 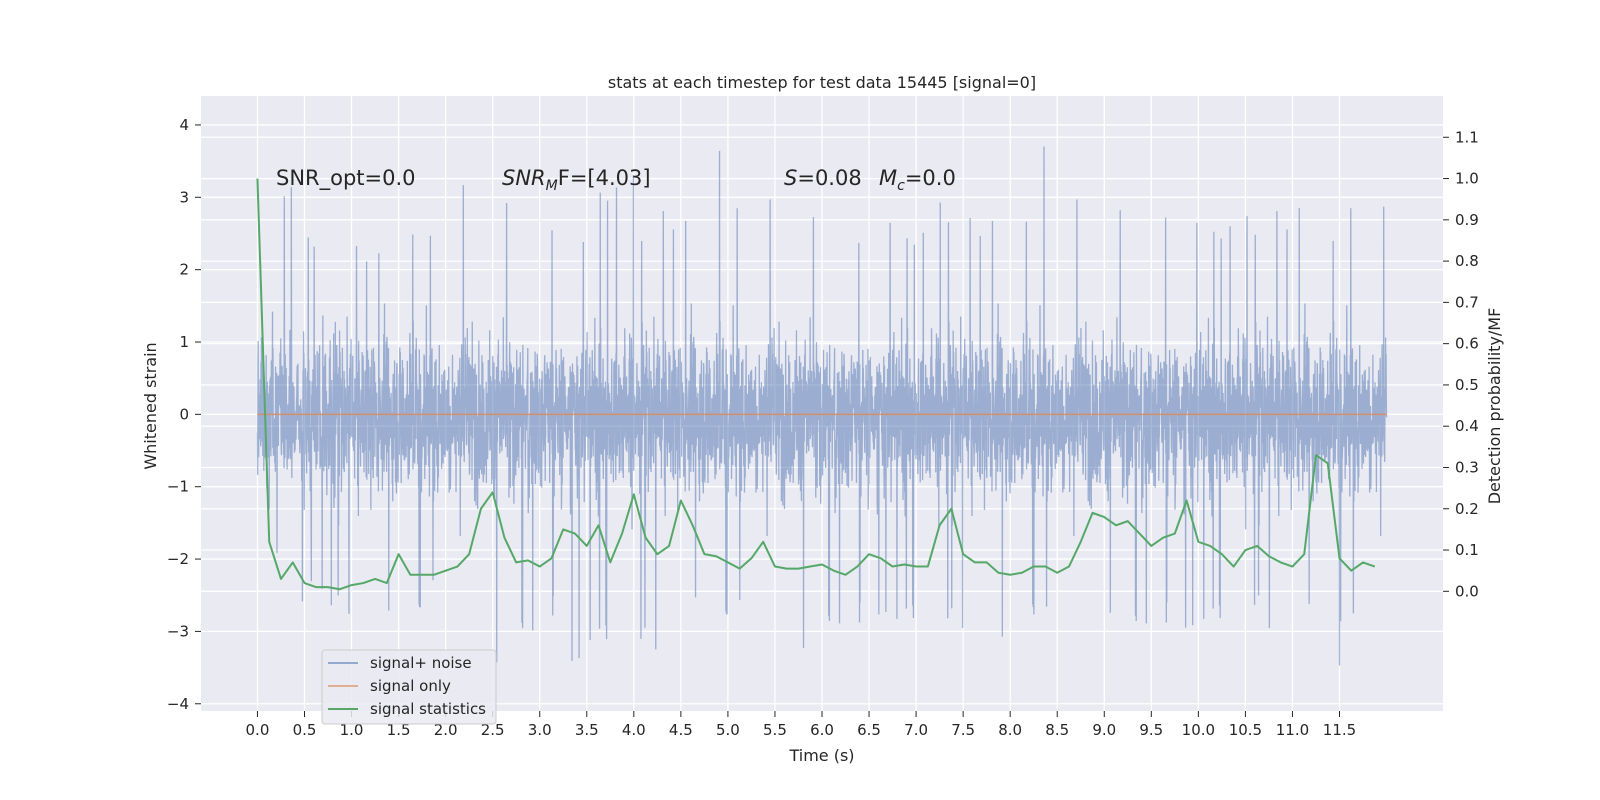 What do you see at coordinates (258, 730) in the screenshot?
I see `x-tick-label: 0.0` at bounding box center [258, 730].